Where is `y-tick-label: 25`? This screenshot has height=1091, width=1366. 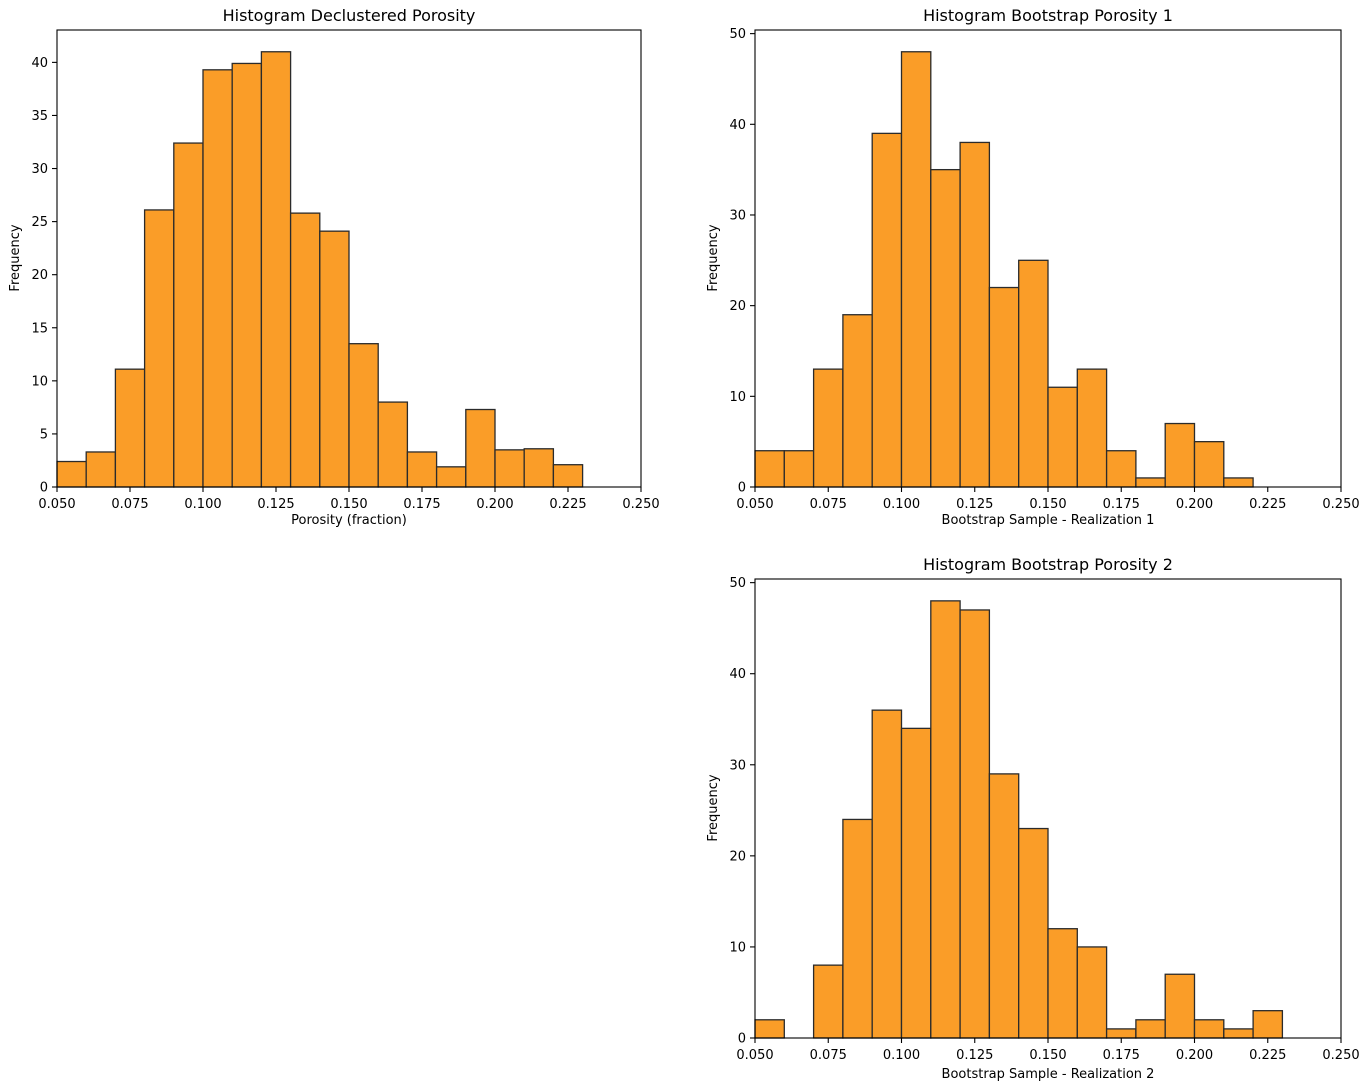
y-tick-label: 25 is located at coordinates (39, 222).